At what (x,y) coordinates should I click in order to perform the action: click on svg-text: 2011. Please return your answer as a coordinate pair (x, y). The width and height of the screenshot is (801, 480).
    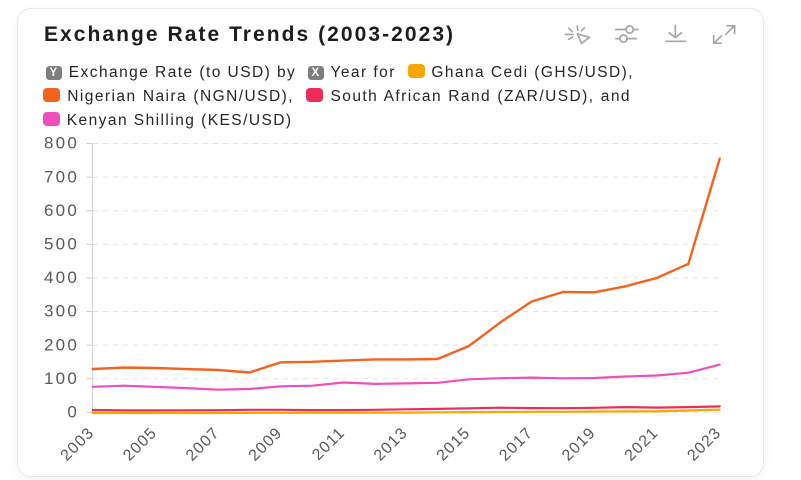
    Looking at the image, I should click on (328, 443).